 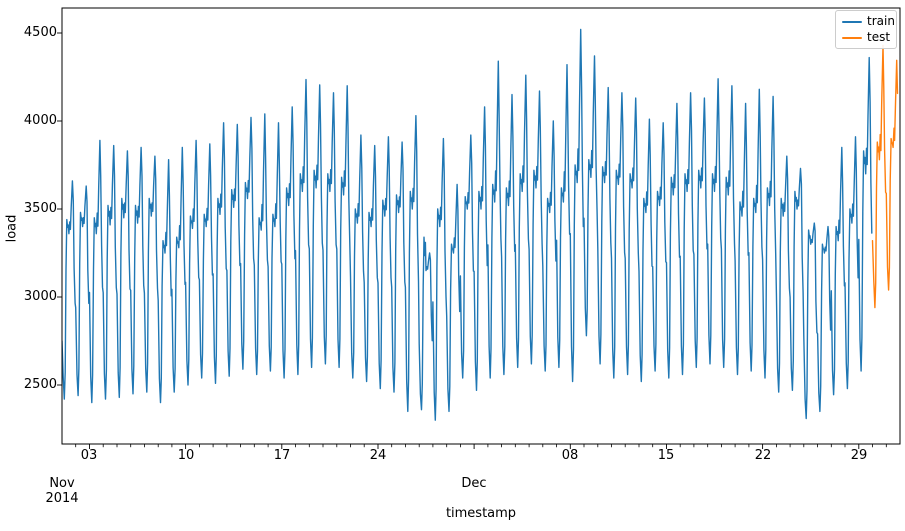 What do you see at coordinates (481, 446) in the screenshot?
I see `x-axis-minor-ticks` at bounding box center [481, 446].